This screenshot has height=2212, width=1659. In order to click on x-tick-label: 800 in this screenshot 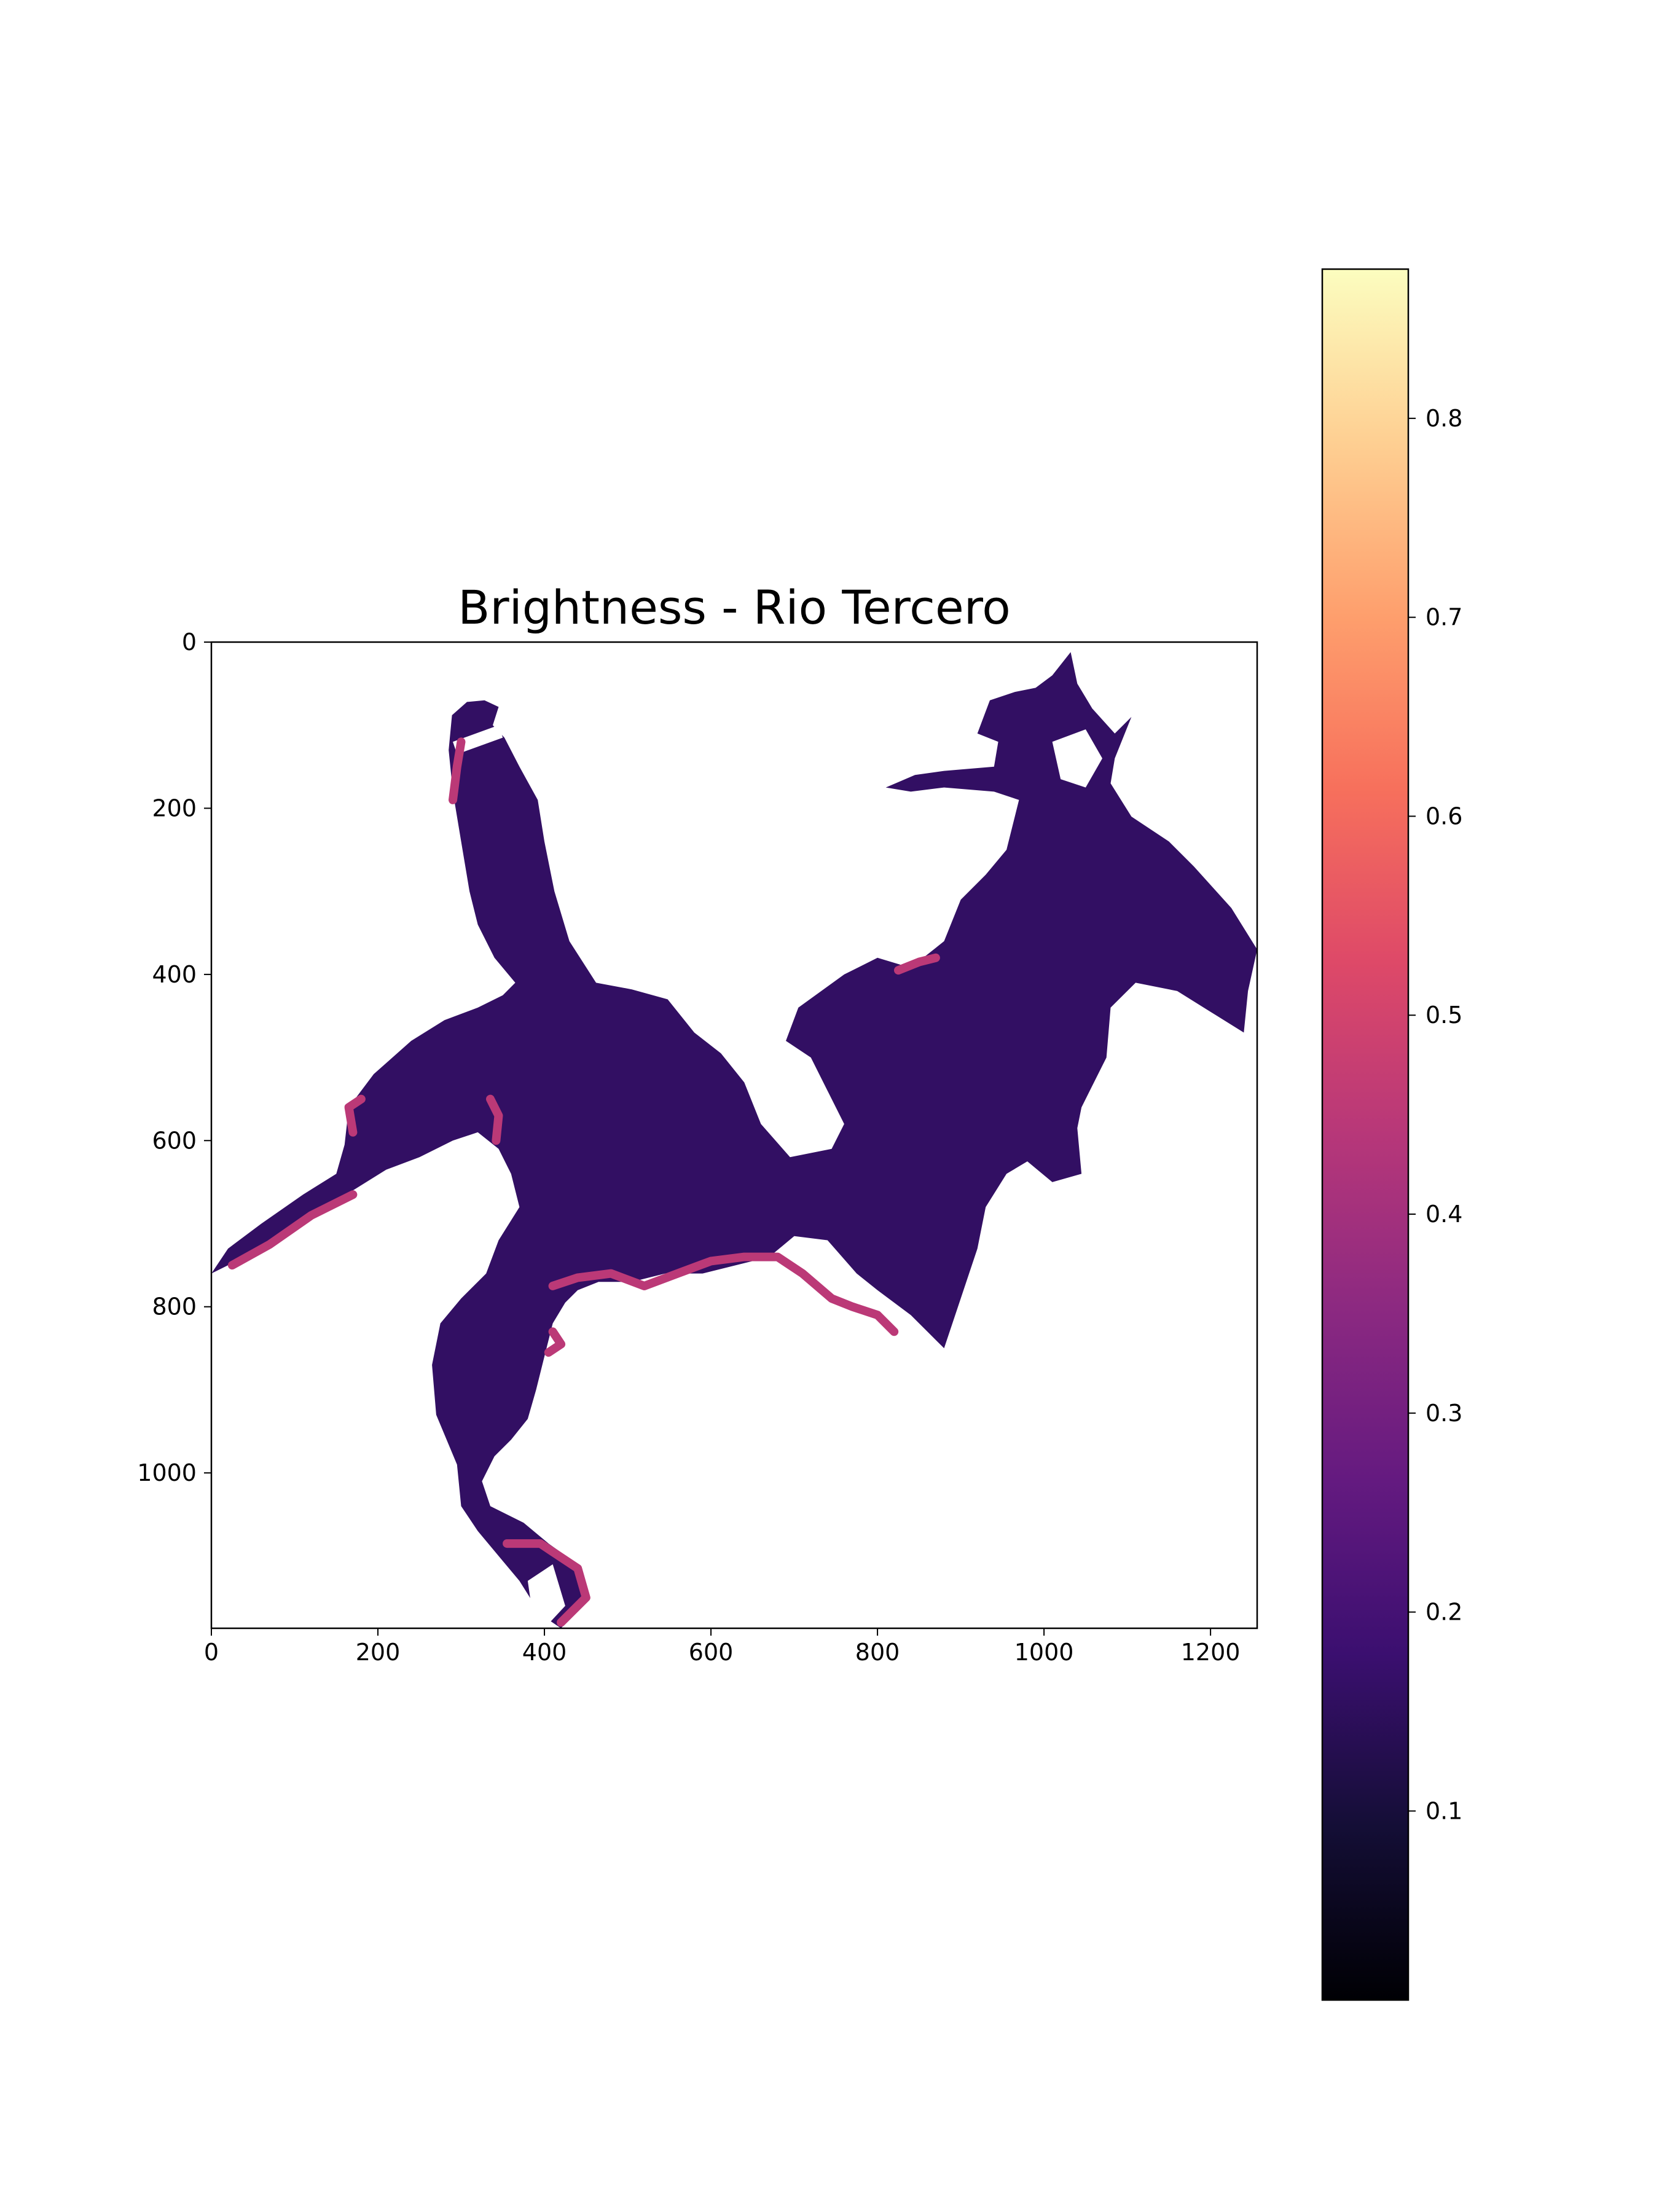, I will do `click(877, 1652)`.